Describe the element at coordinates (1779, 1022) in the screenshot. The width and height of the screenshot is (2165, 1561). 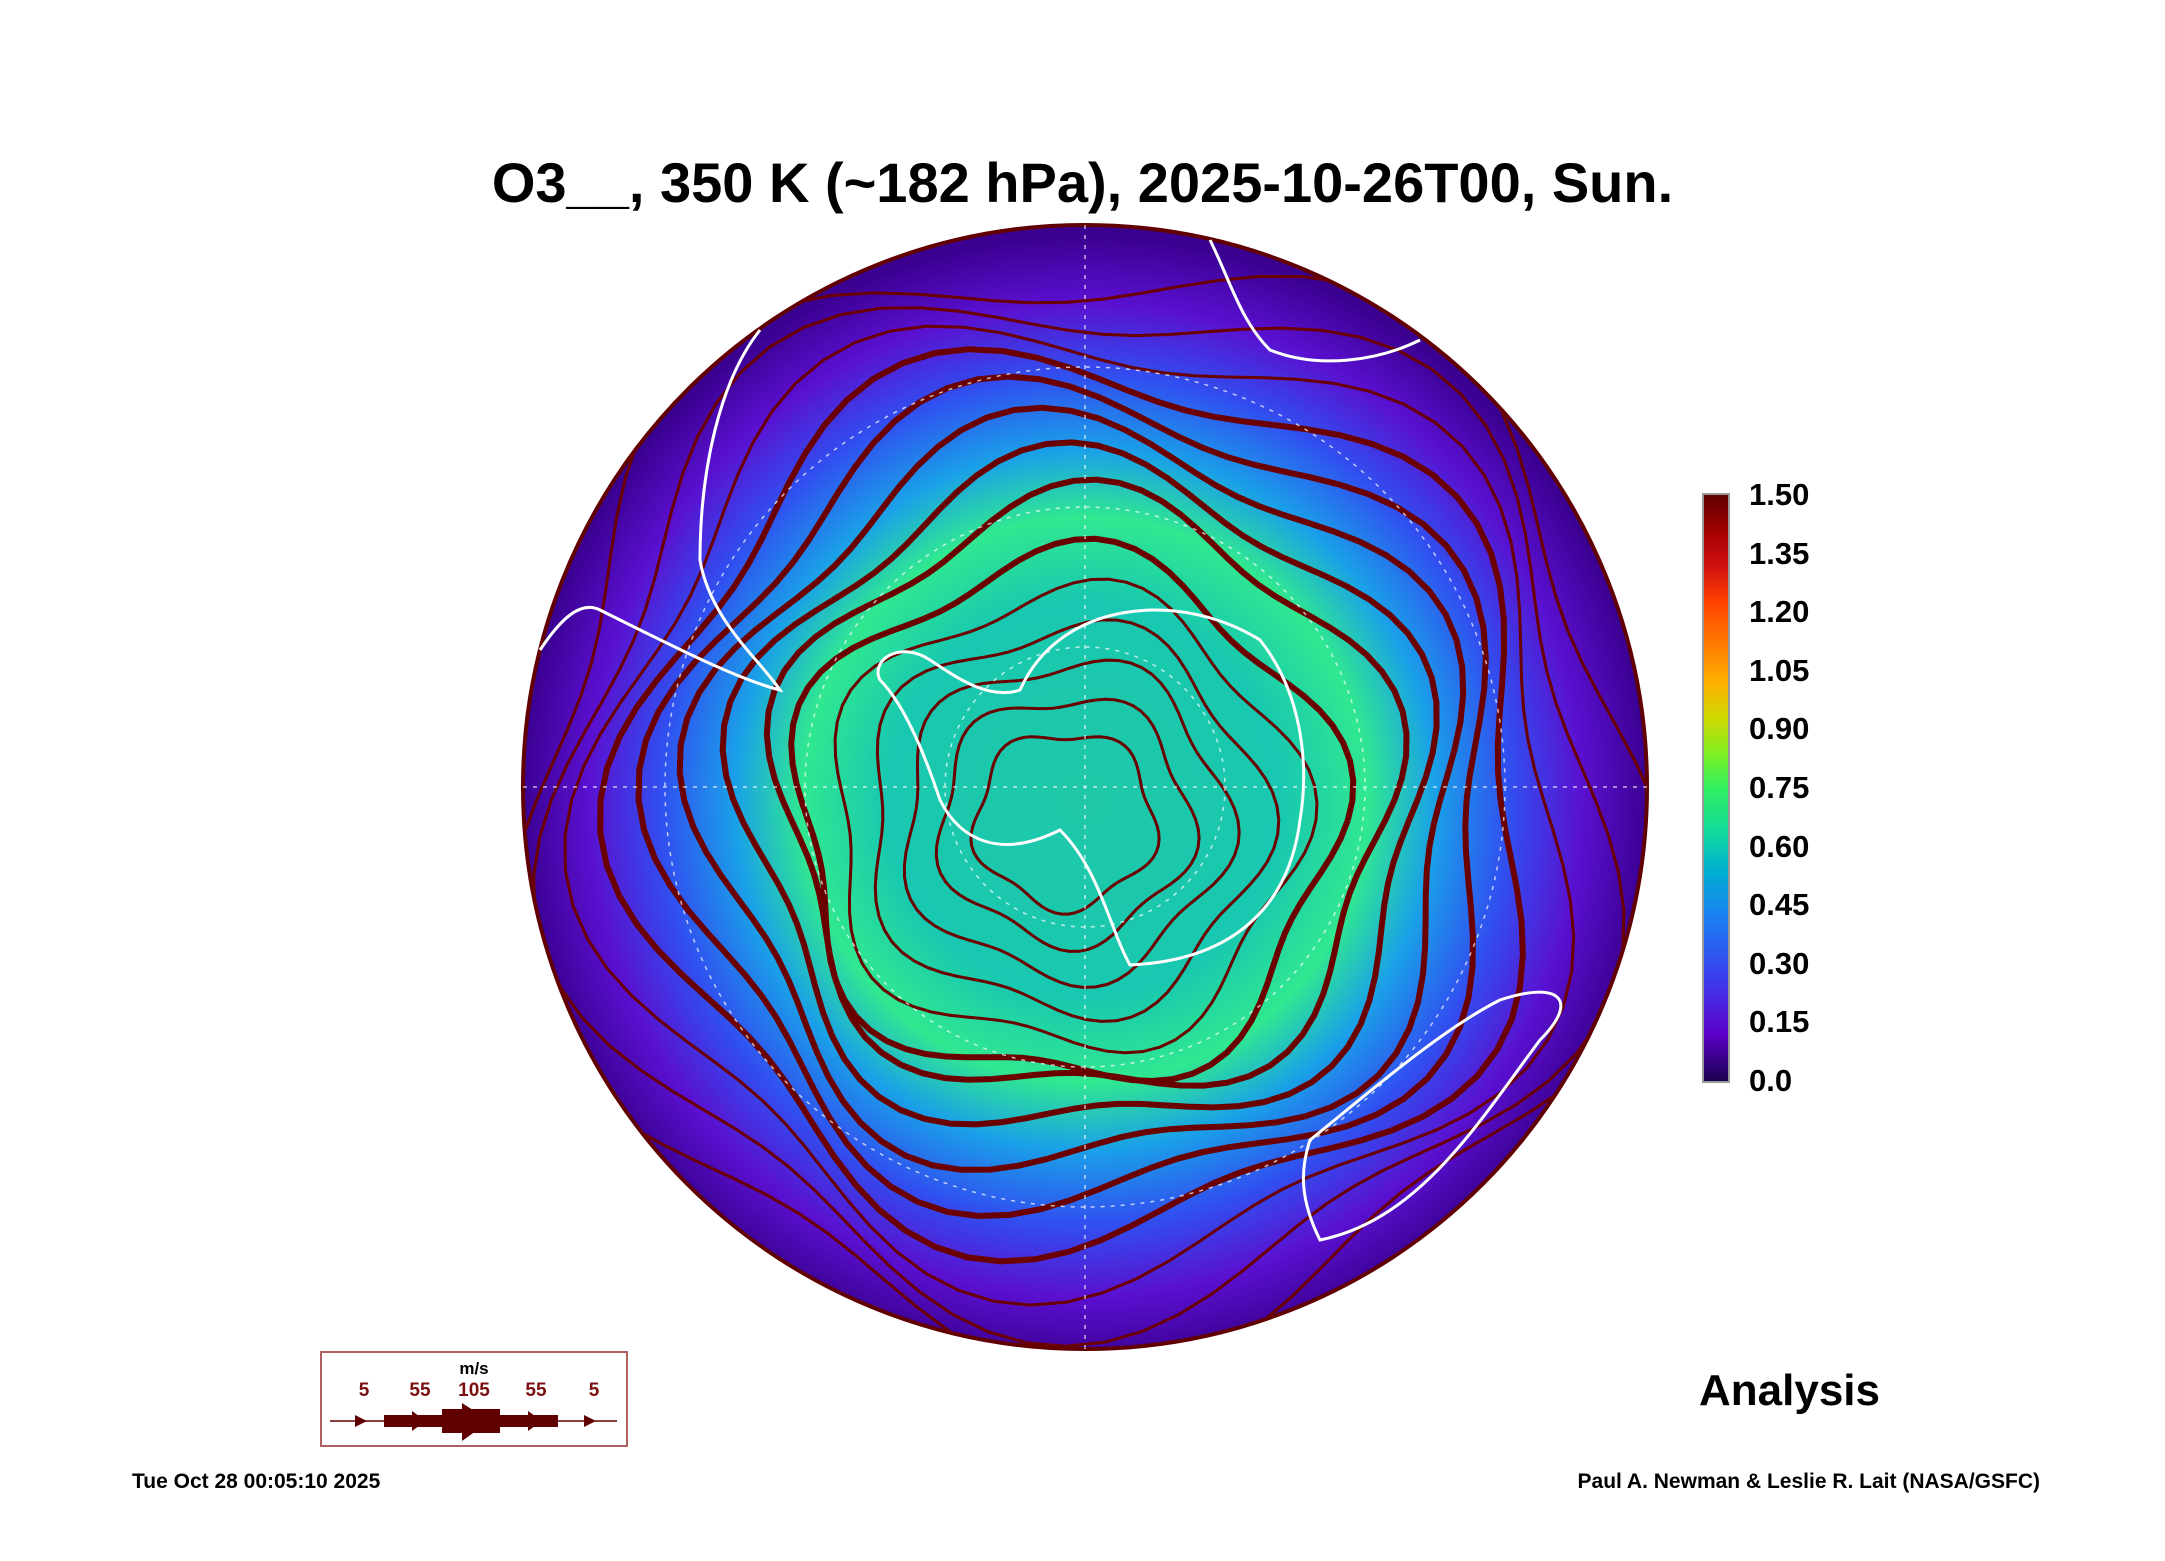
I see `colorbar-tick-label: 0.15` at that location.